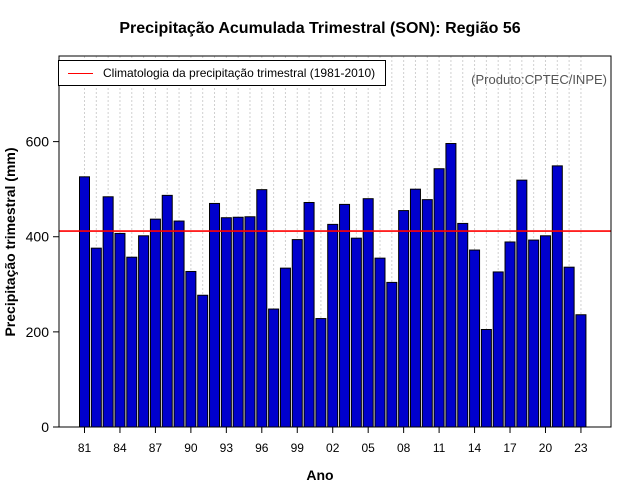 The image size is (640, 500). I want to click on legend-swatch, so click(80, 73).